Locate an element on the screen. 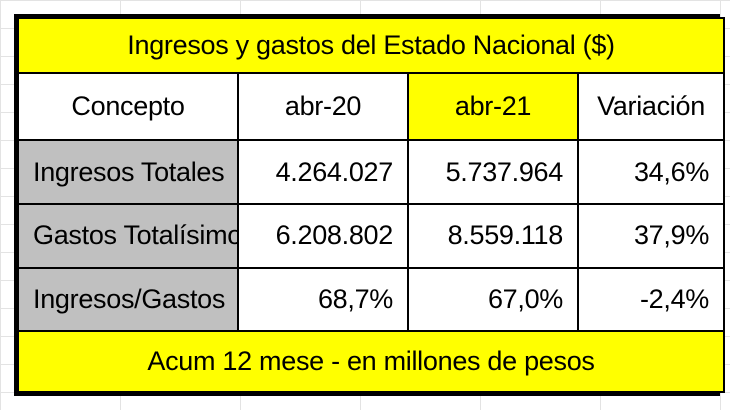  row-label: Gastos Totalísimo is located at coordinates (128, 235).